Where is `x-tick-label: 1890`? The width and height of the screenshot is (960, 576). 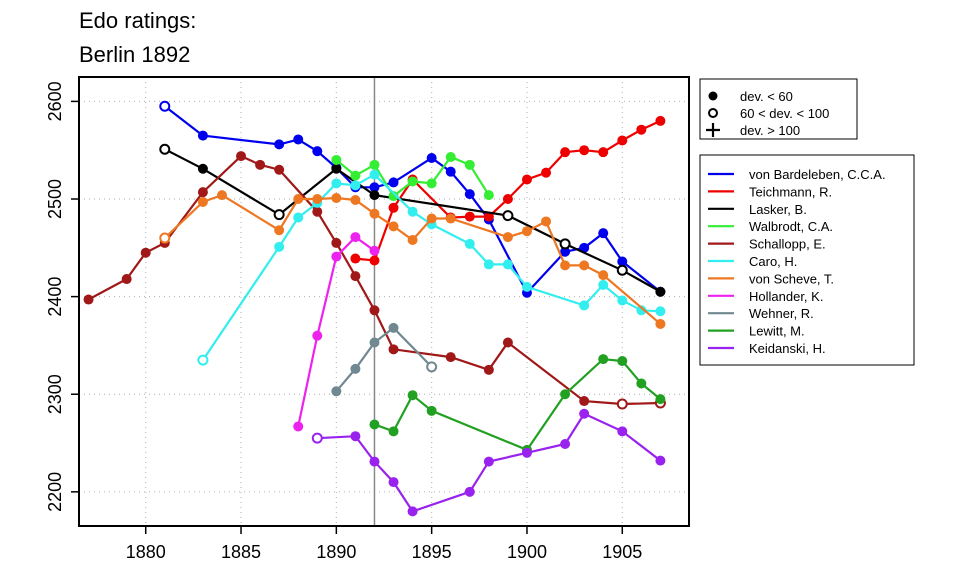
x-tick-label: 1890 is located at coordinates (336, 552).